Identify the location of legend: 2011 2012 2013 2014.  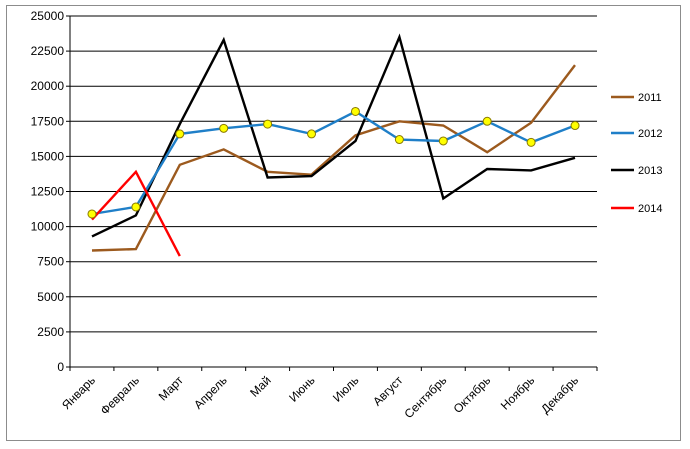
(636, 153).